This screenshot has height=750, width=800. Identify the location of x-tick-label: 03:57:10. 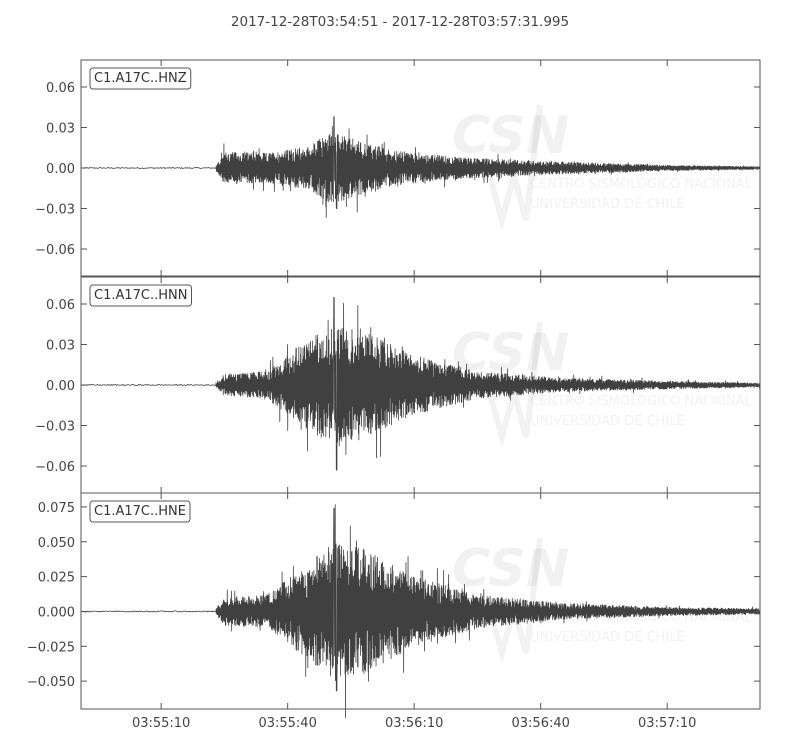
(667, 723).